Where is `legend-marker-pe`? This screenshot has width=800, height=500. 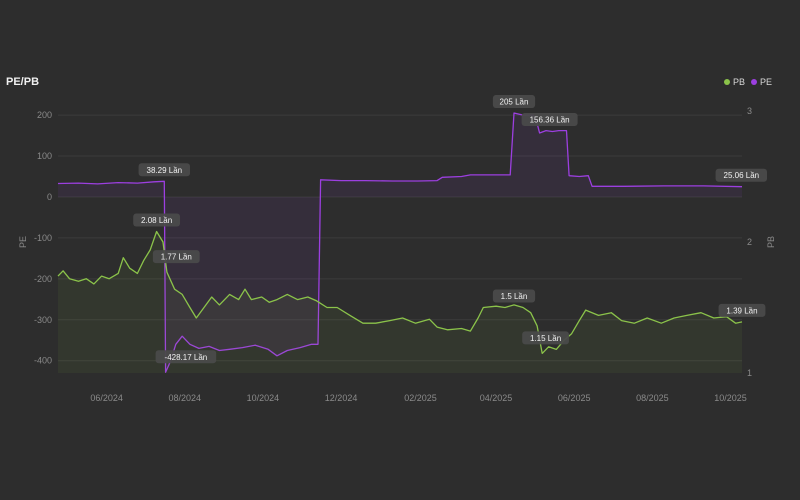
legend-marker-pe is located at coordinates (753, 82).